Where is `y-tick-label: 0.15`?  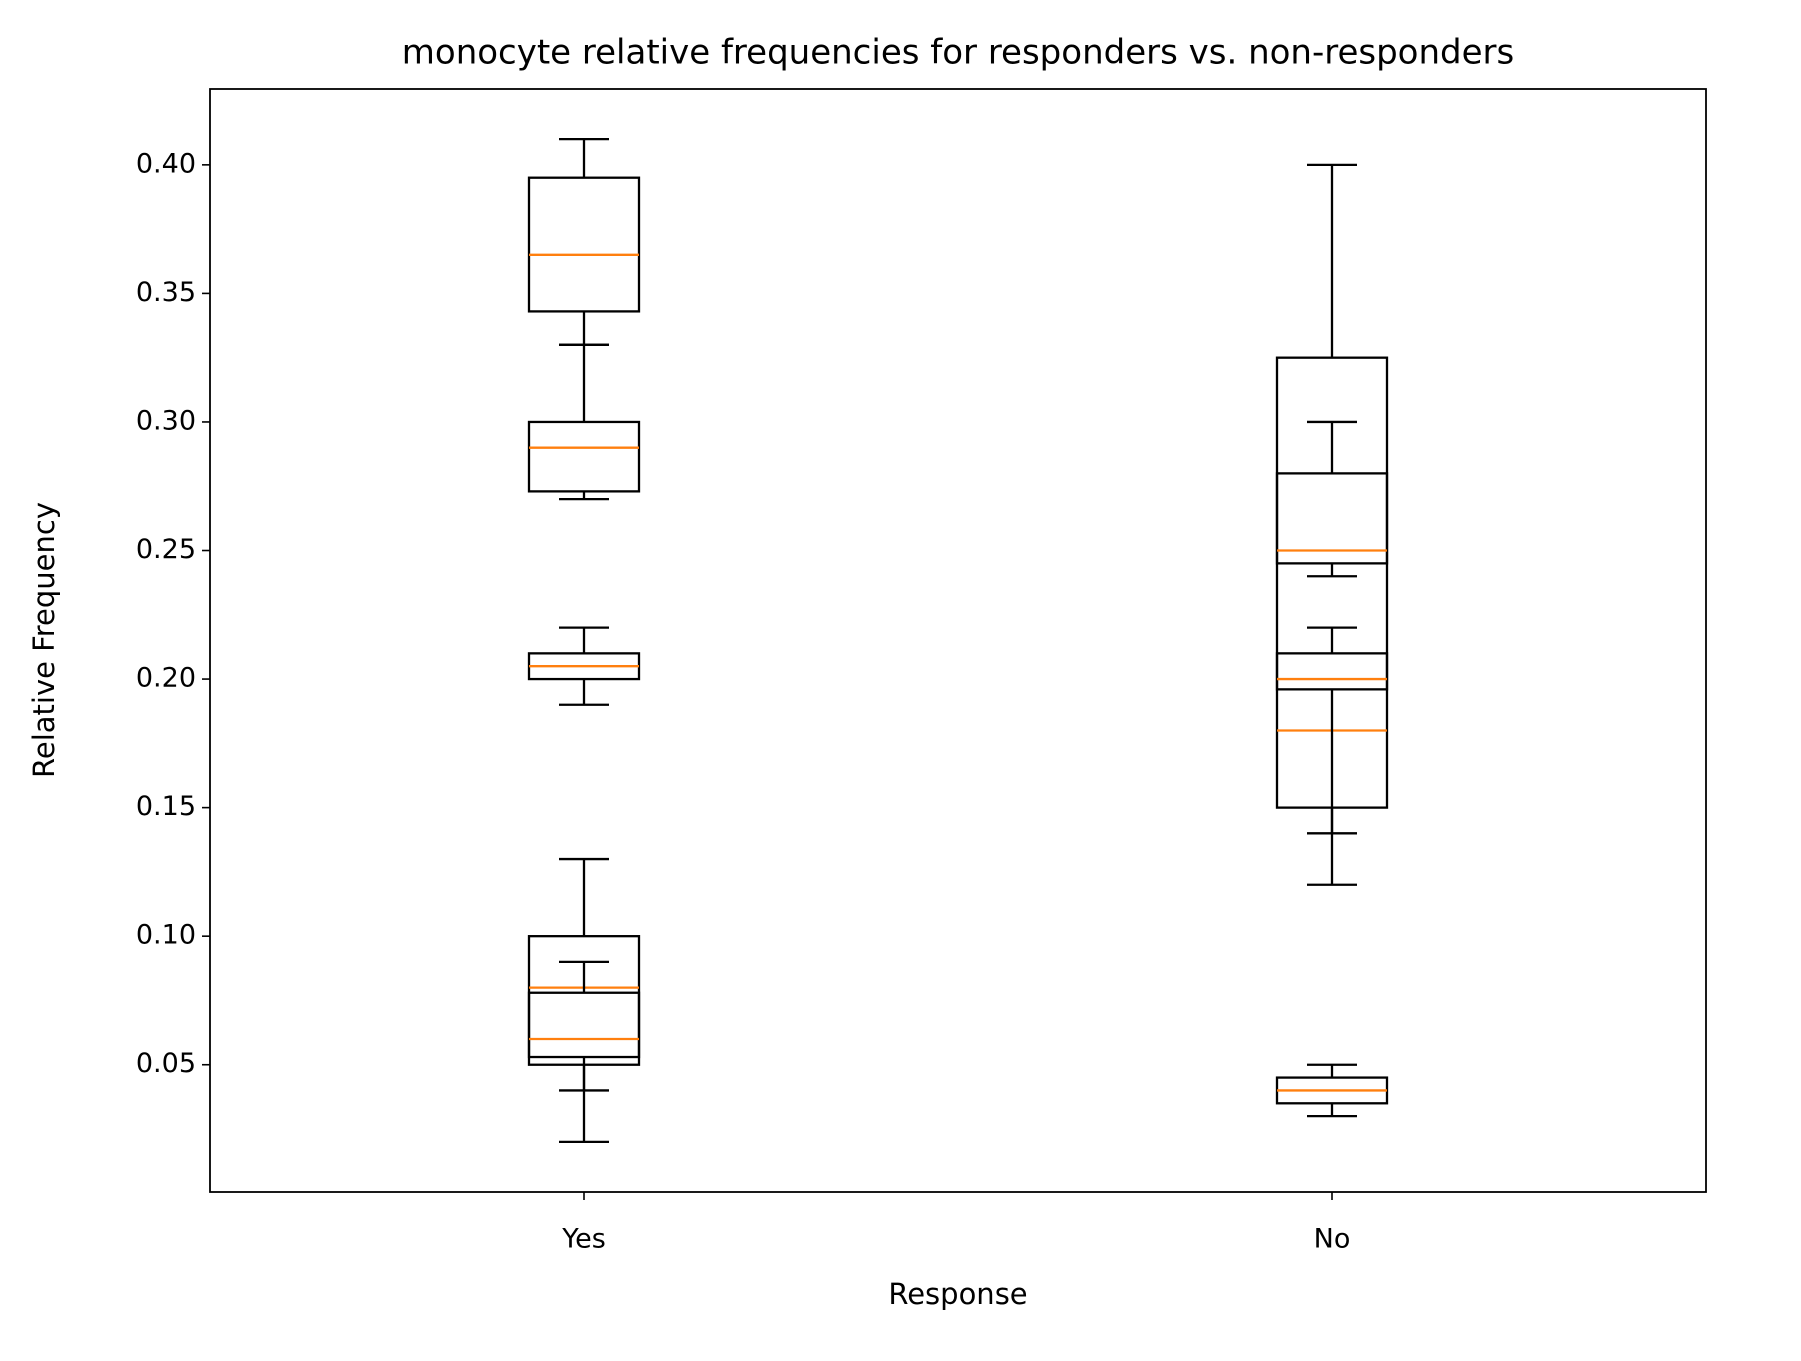
y-tick-label: 0.15 is located at coordinates (166, 806).